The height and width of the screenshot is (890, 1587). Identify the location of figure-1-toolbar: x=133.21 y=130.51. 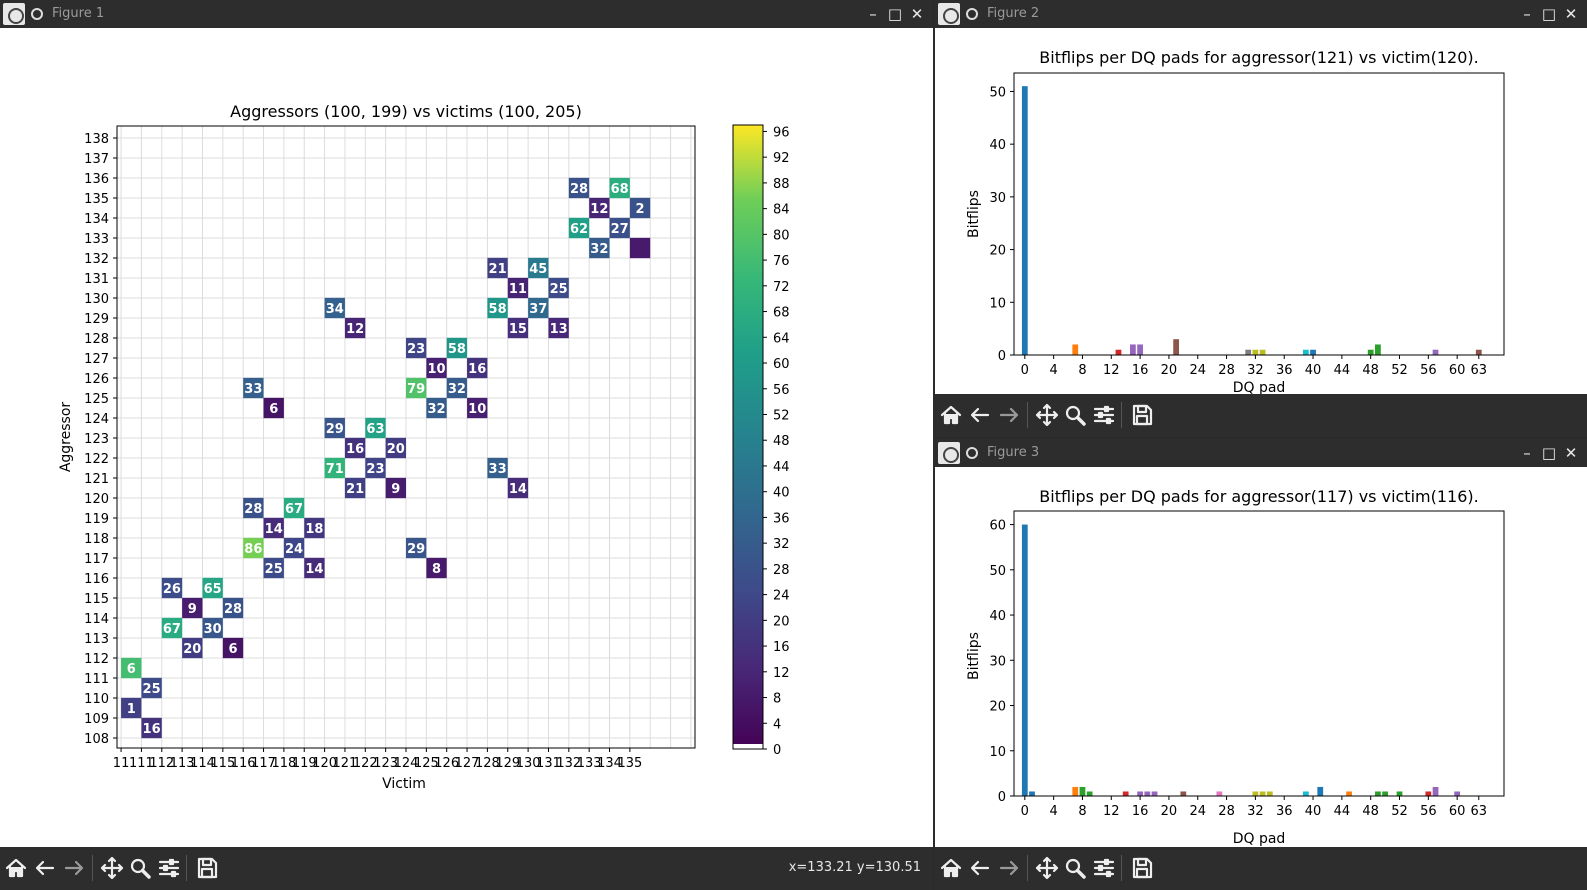
(466, 868).